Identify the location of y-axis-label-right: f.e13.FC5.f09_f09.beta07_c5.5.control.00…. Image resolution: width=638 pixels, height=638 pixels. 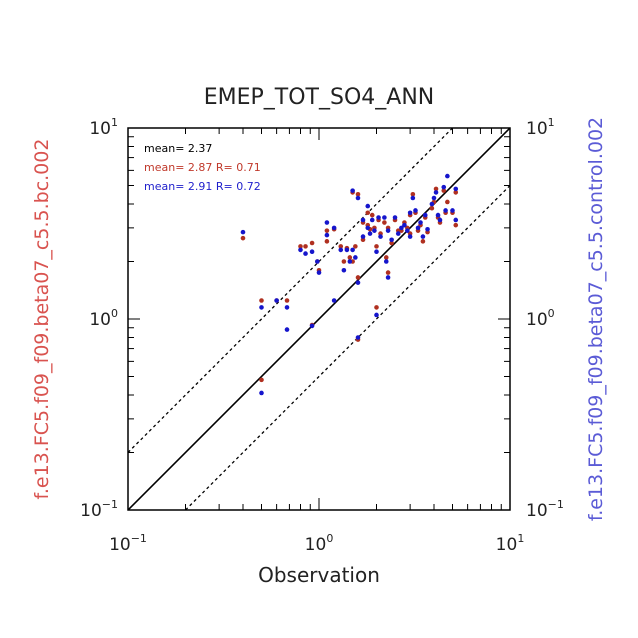
(596, 319).